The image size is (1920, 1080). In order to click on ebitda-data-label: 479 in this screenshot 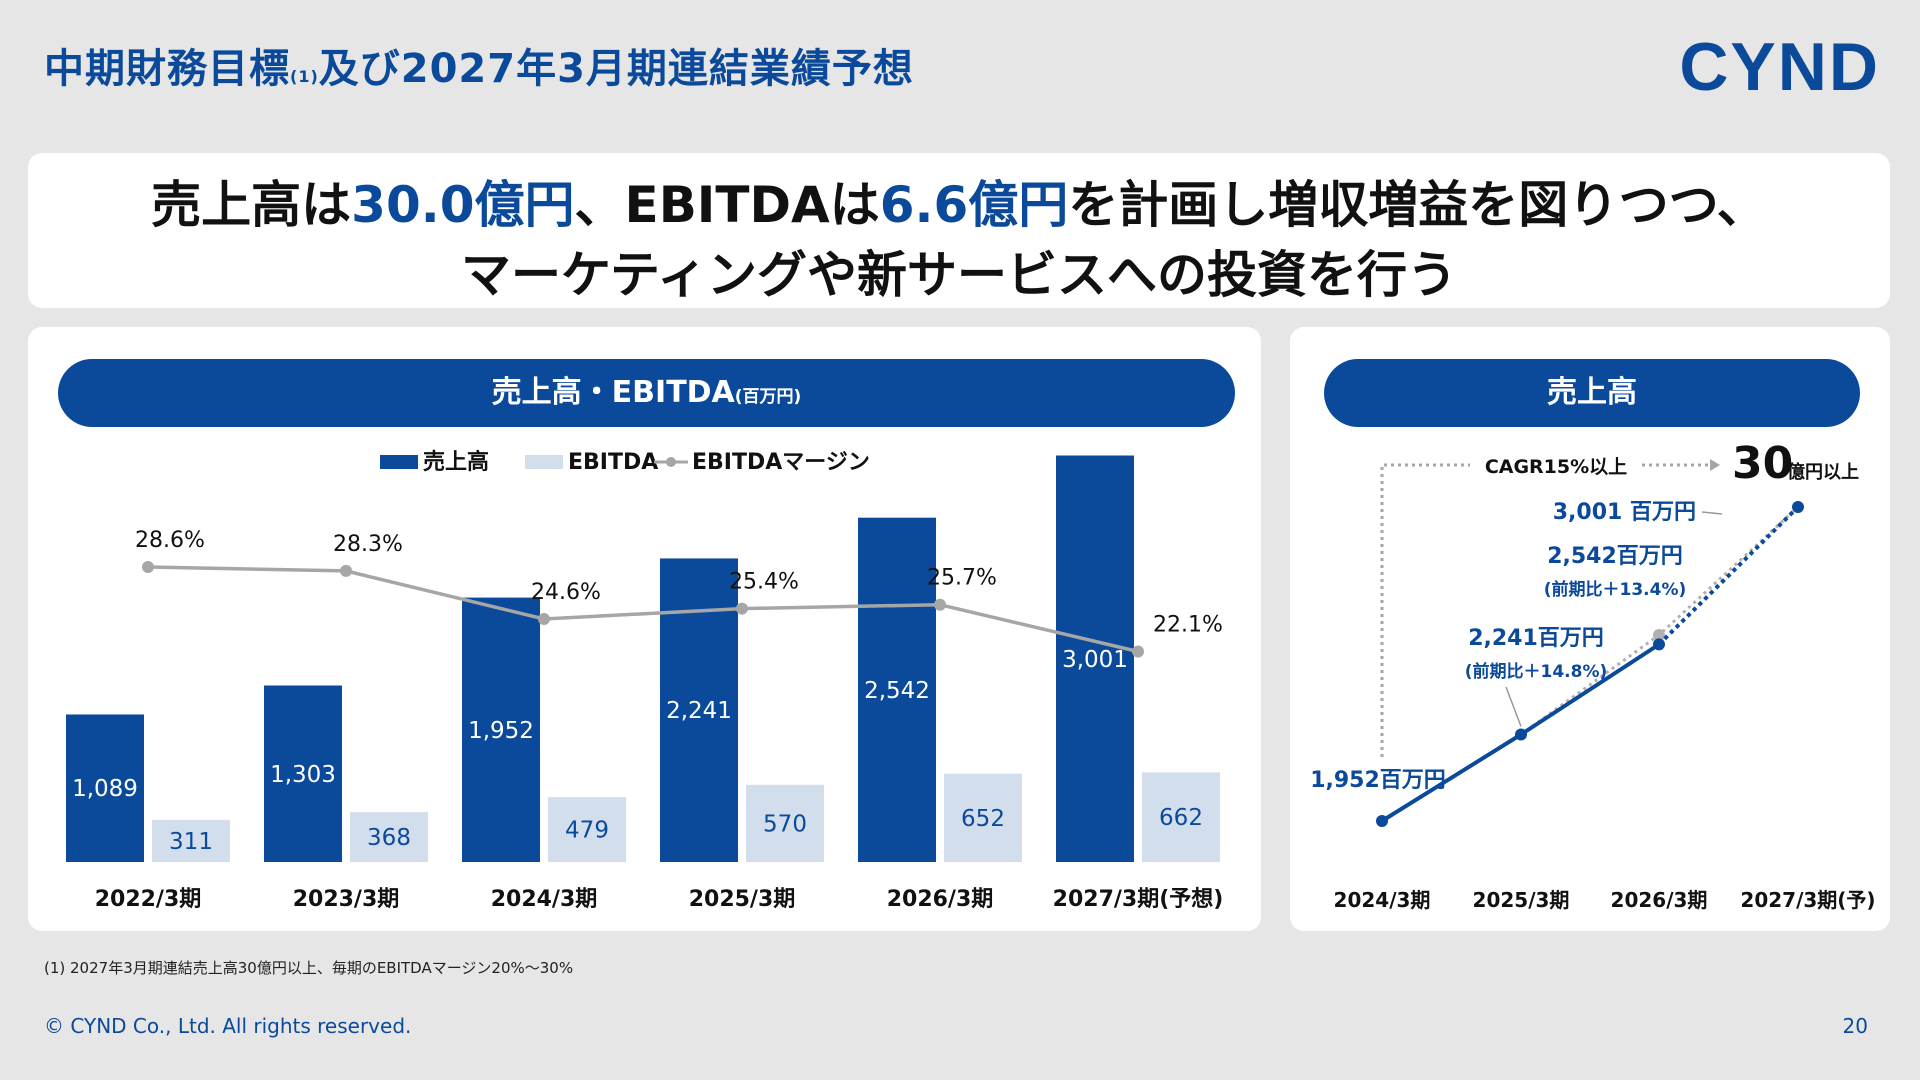, I will do `click(587, 831)`.